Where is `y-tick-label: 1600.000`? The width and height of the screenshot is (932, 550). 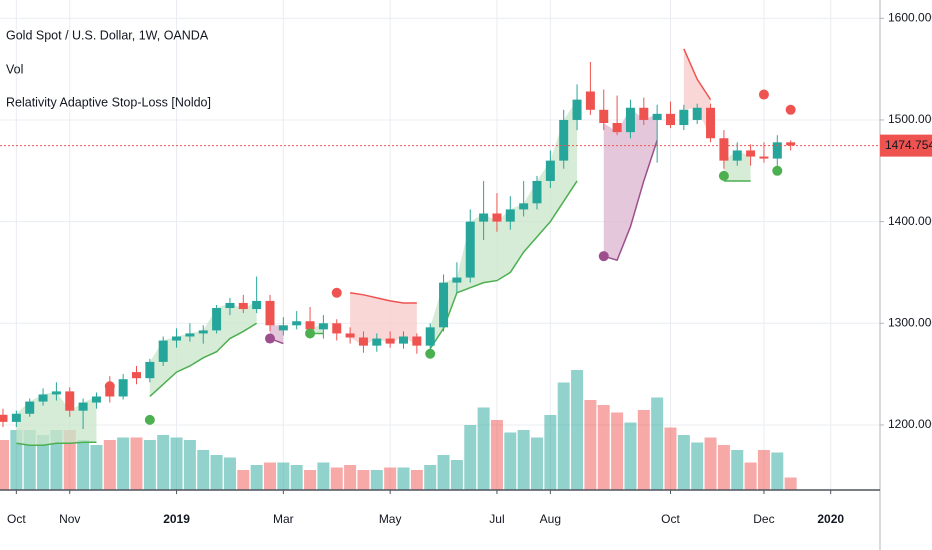
y-tick-label: 1600.000 is located at coordinates (910, 17).